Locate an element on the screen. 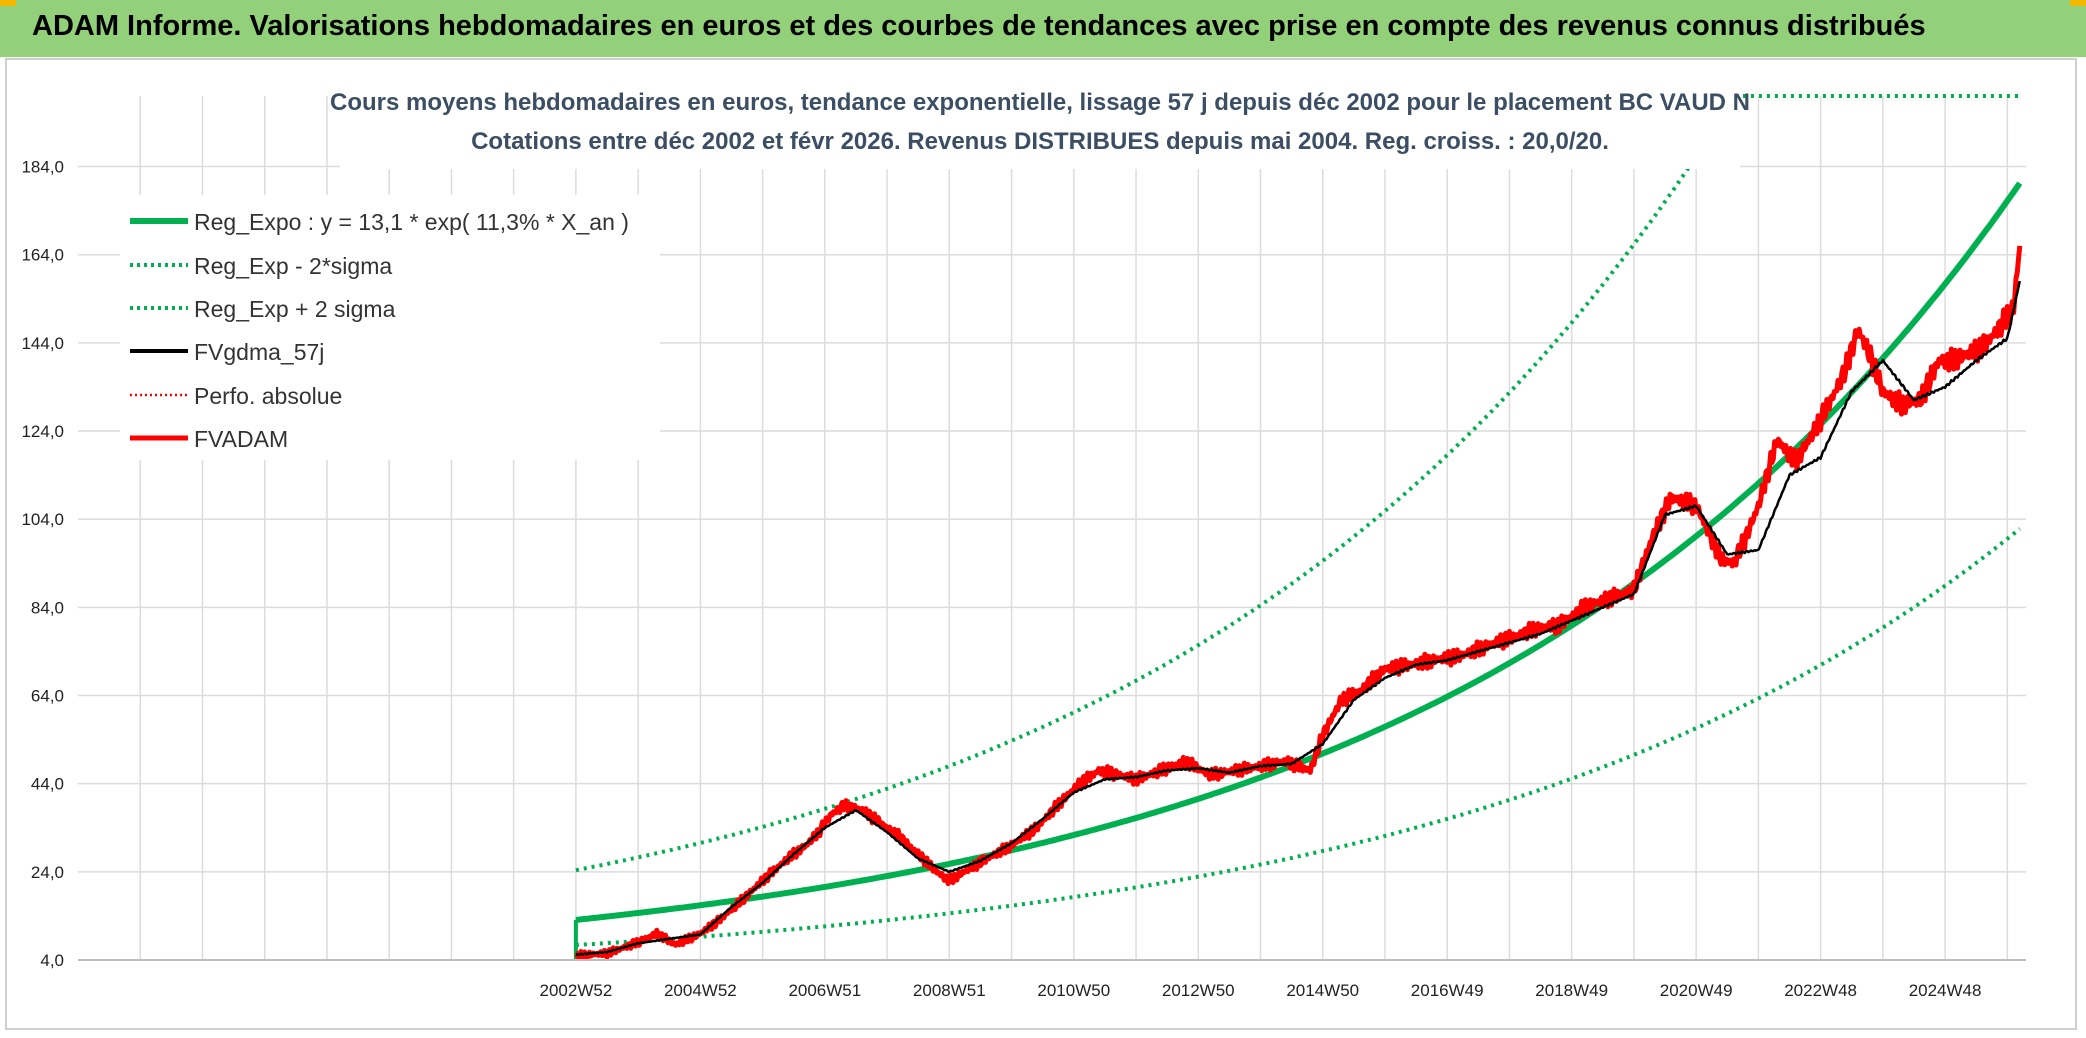 Image resolution: width=2086 pixels, height=1038 pixels. x-tick-label: 2022W48 is located at coordinates (1820, 990).